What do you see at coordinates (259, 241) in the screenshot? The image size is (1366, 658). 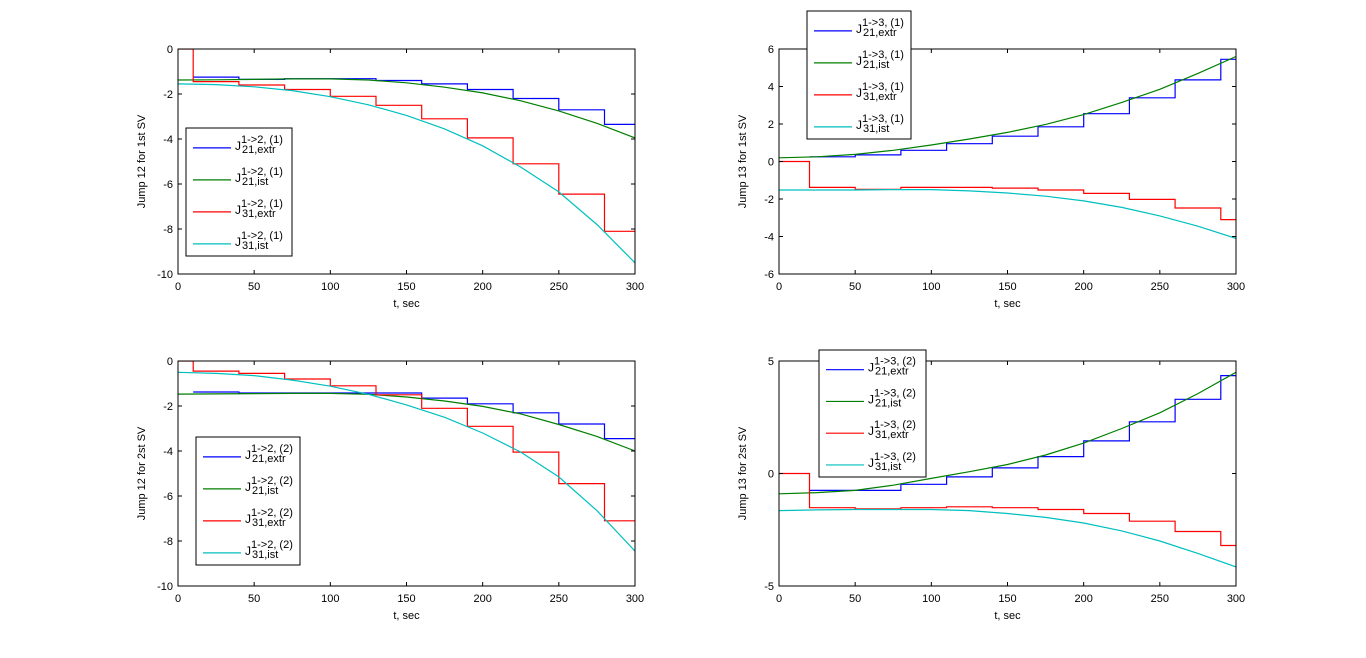 I see `legend-entry-label: J1->2, (1) 31,ist` at bounding box center [259, 241].